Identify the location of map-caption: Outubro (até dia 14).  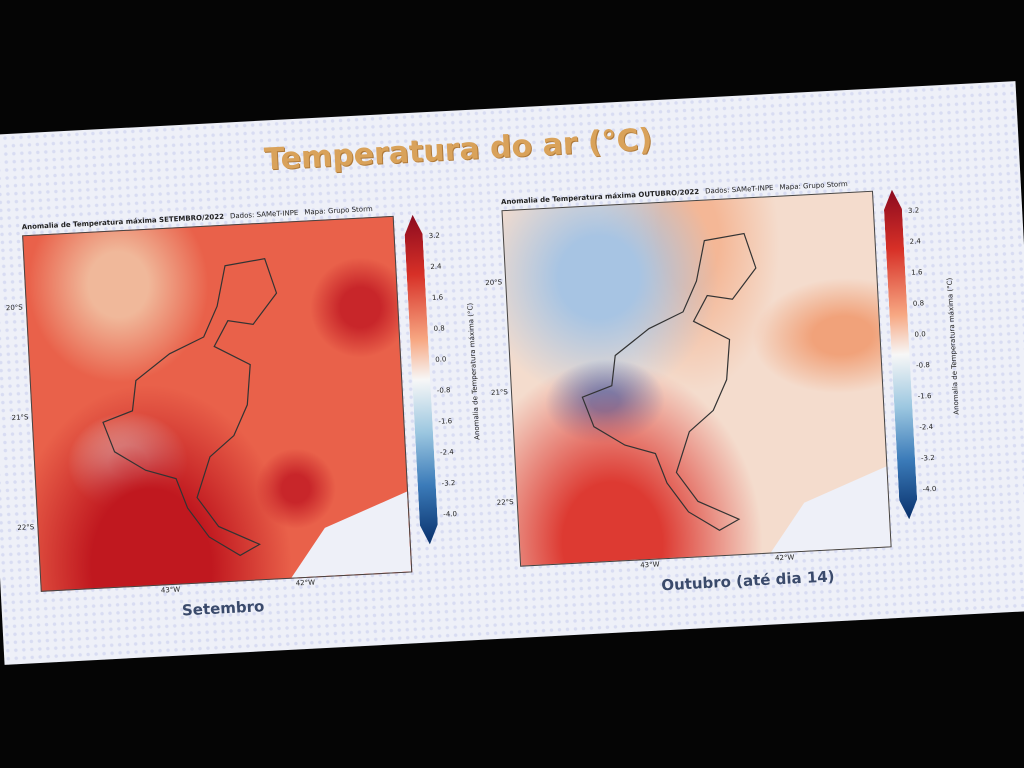
(747, 581).